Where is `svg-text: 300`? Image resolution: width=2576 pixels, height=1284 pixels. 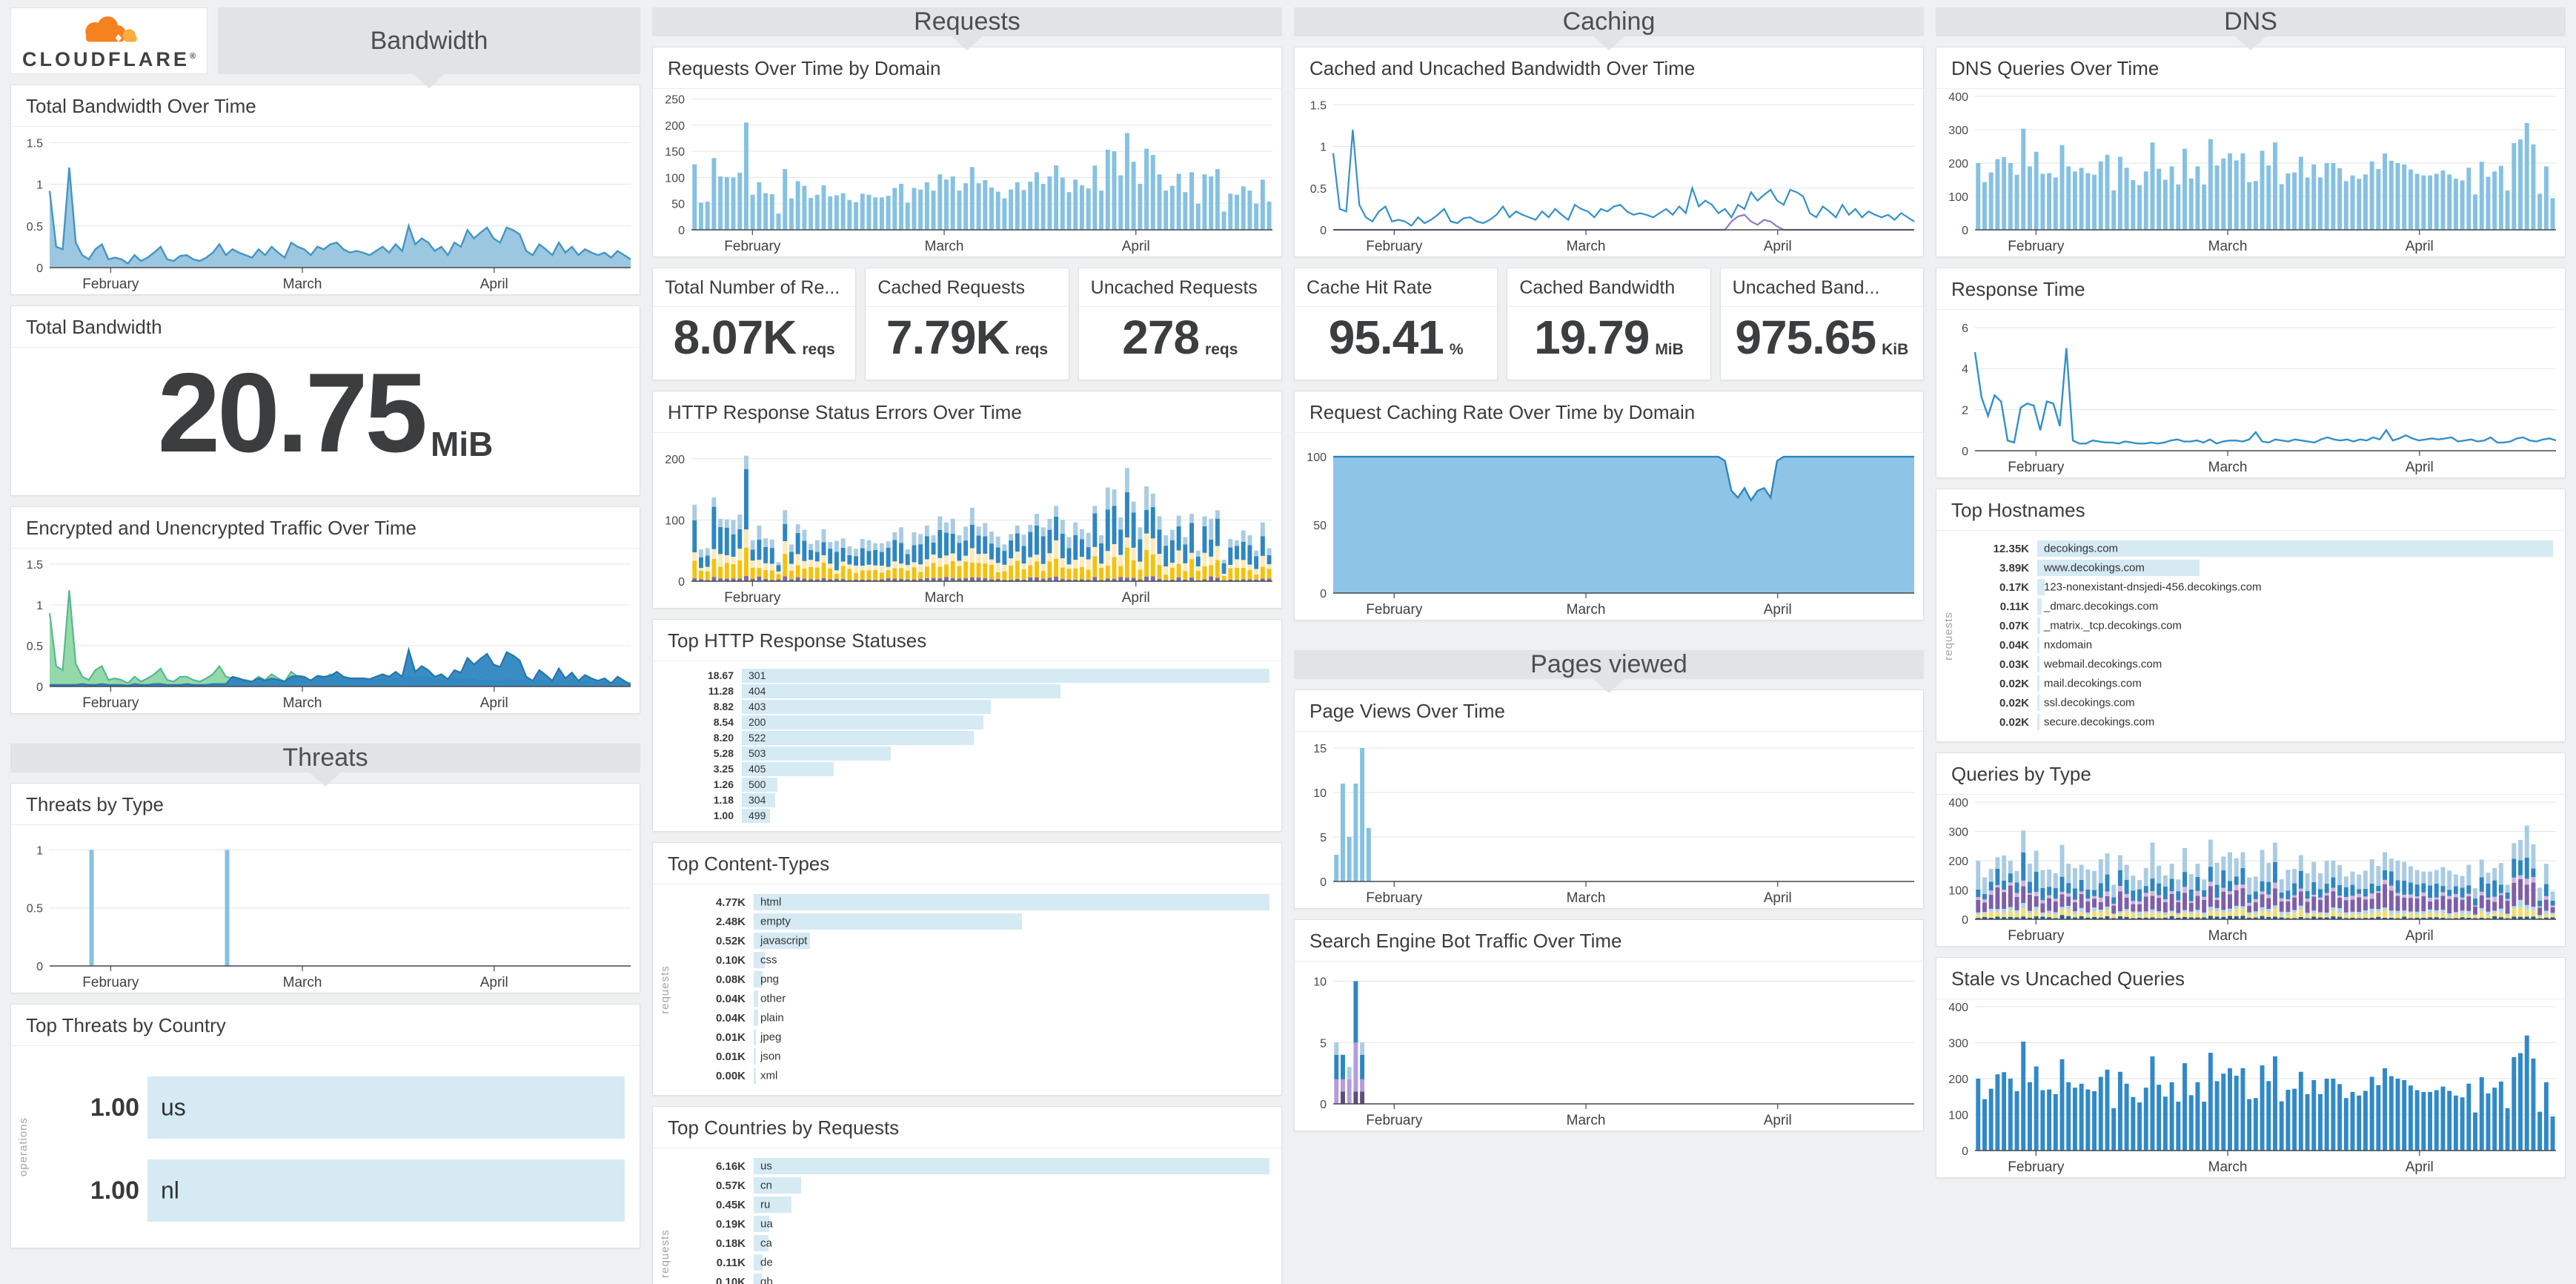 svg-text: 300 is located at coordinates (1958, 1044).